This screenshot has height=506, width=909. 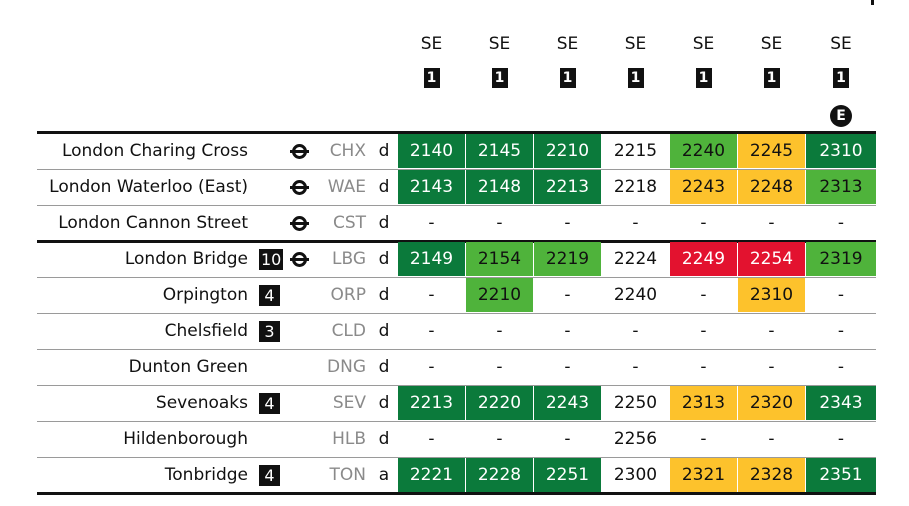 I want to click on edge-mark, so click(x=872, y=2).